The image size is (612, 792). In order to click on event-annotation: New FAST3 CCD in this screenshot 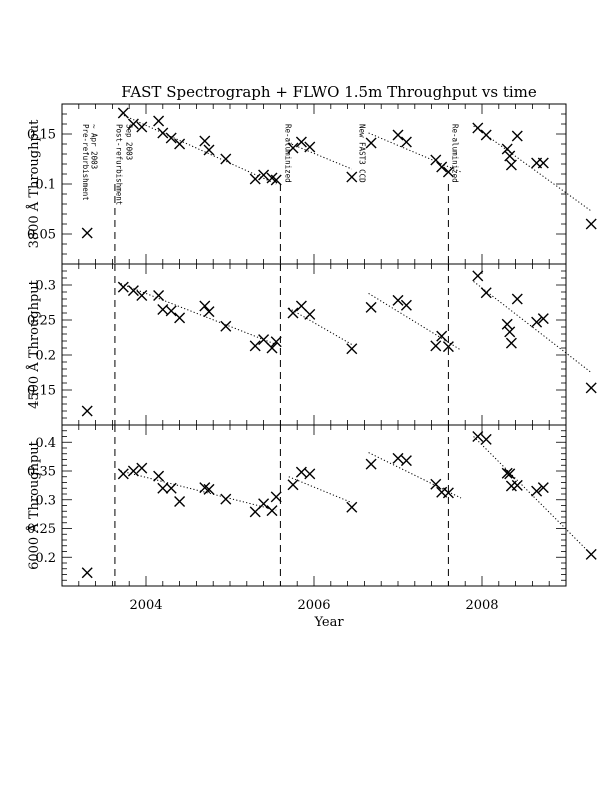, I will do `click(361, 153)`.